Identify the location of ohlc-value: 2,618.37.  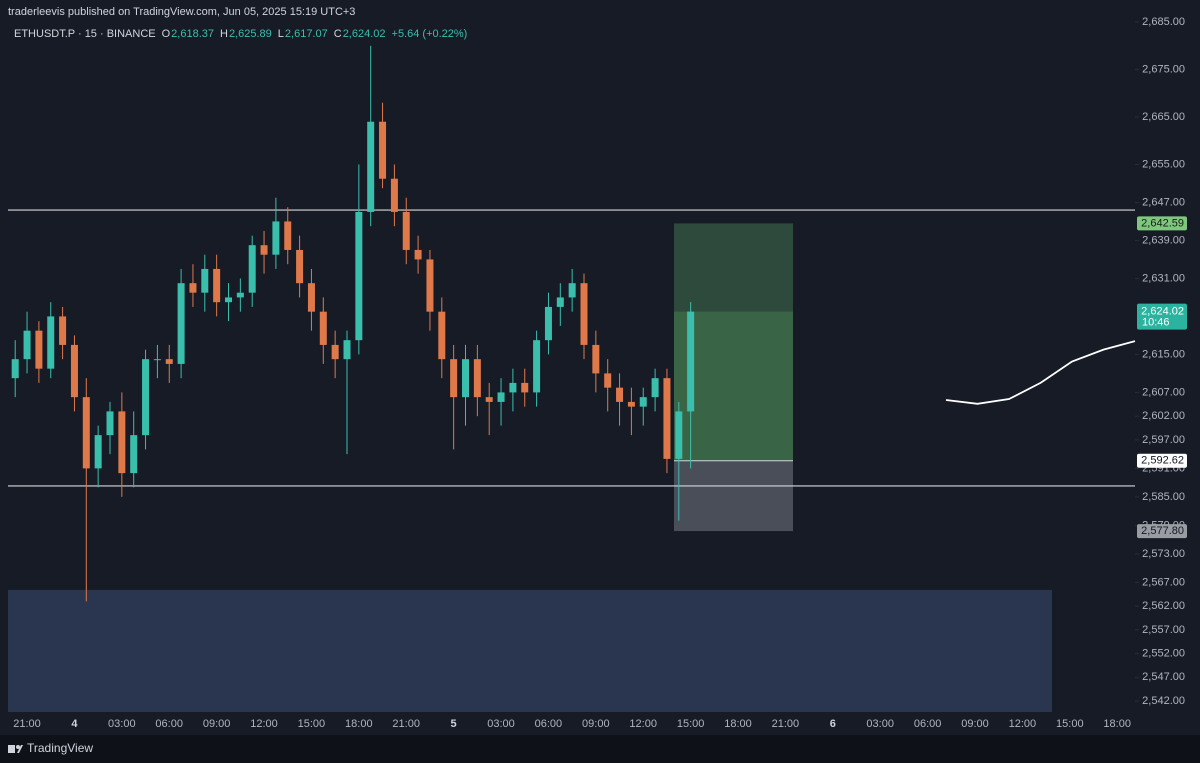
(192, 34).